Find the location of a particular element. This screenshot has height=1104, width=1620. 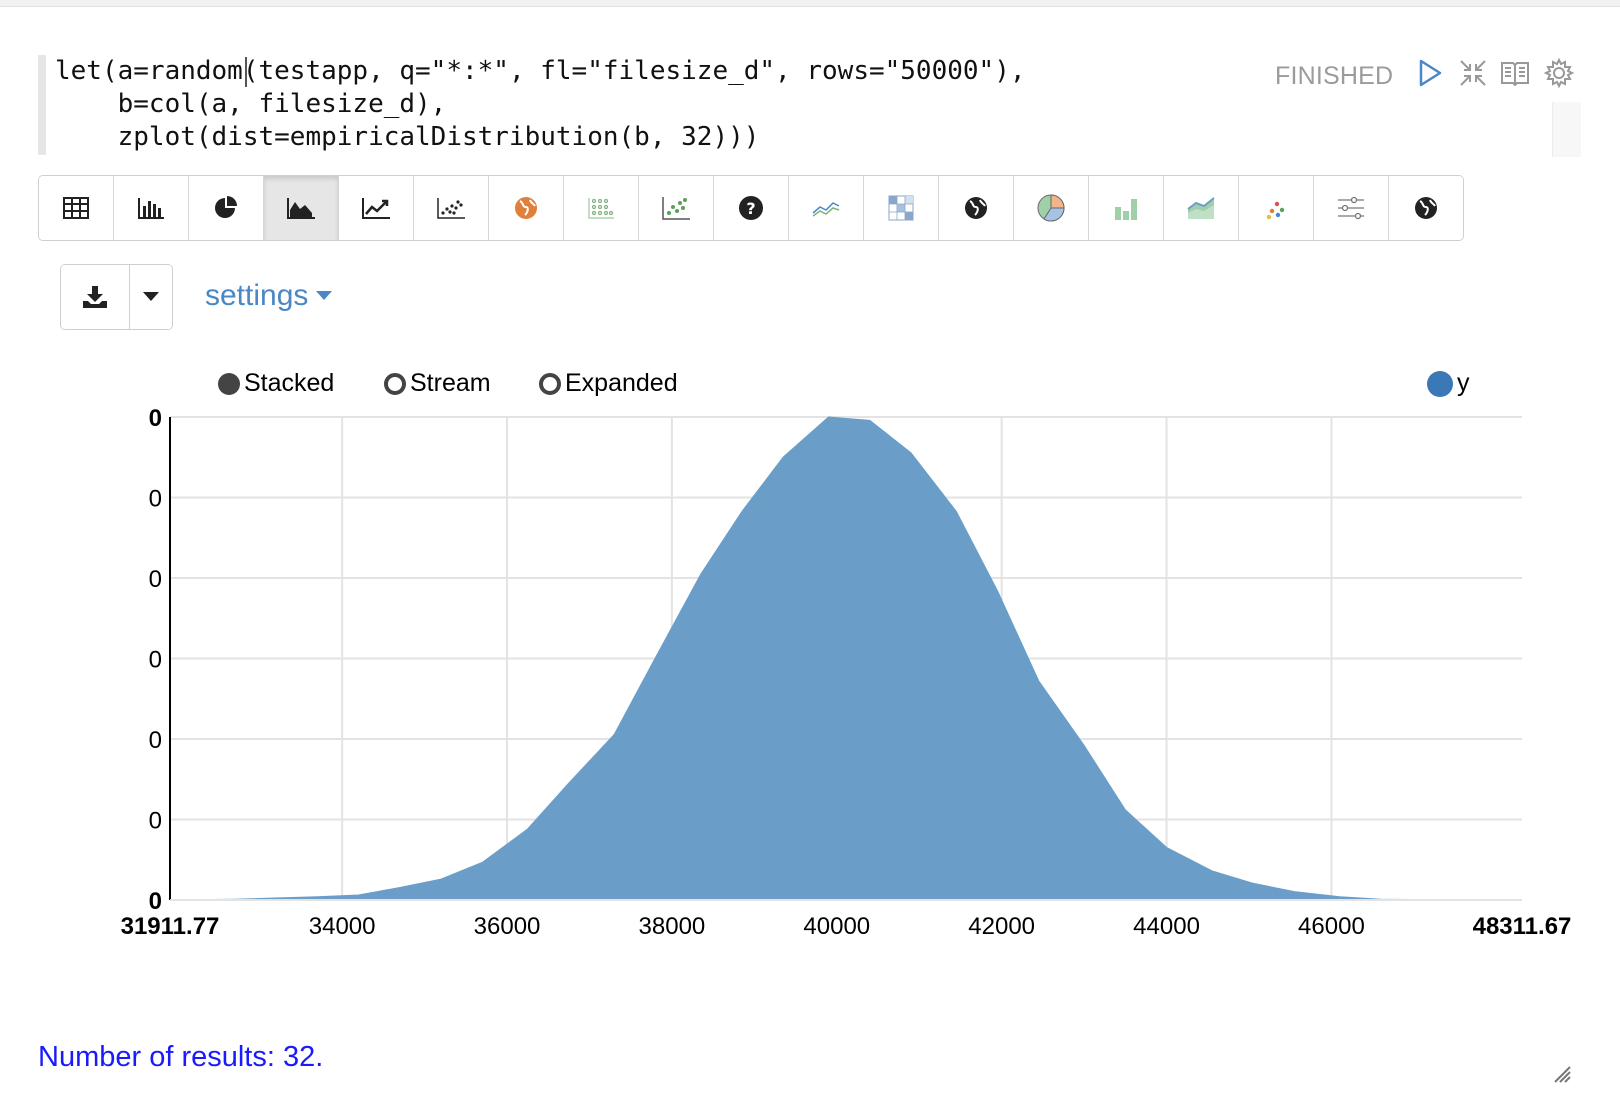

line-chart-icon is located at coordinates (376, 208).